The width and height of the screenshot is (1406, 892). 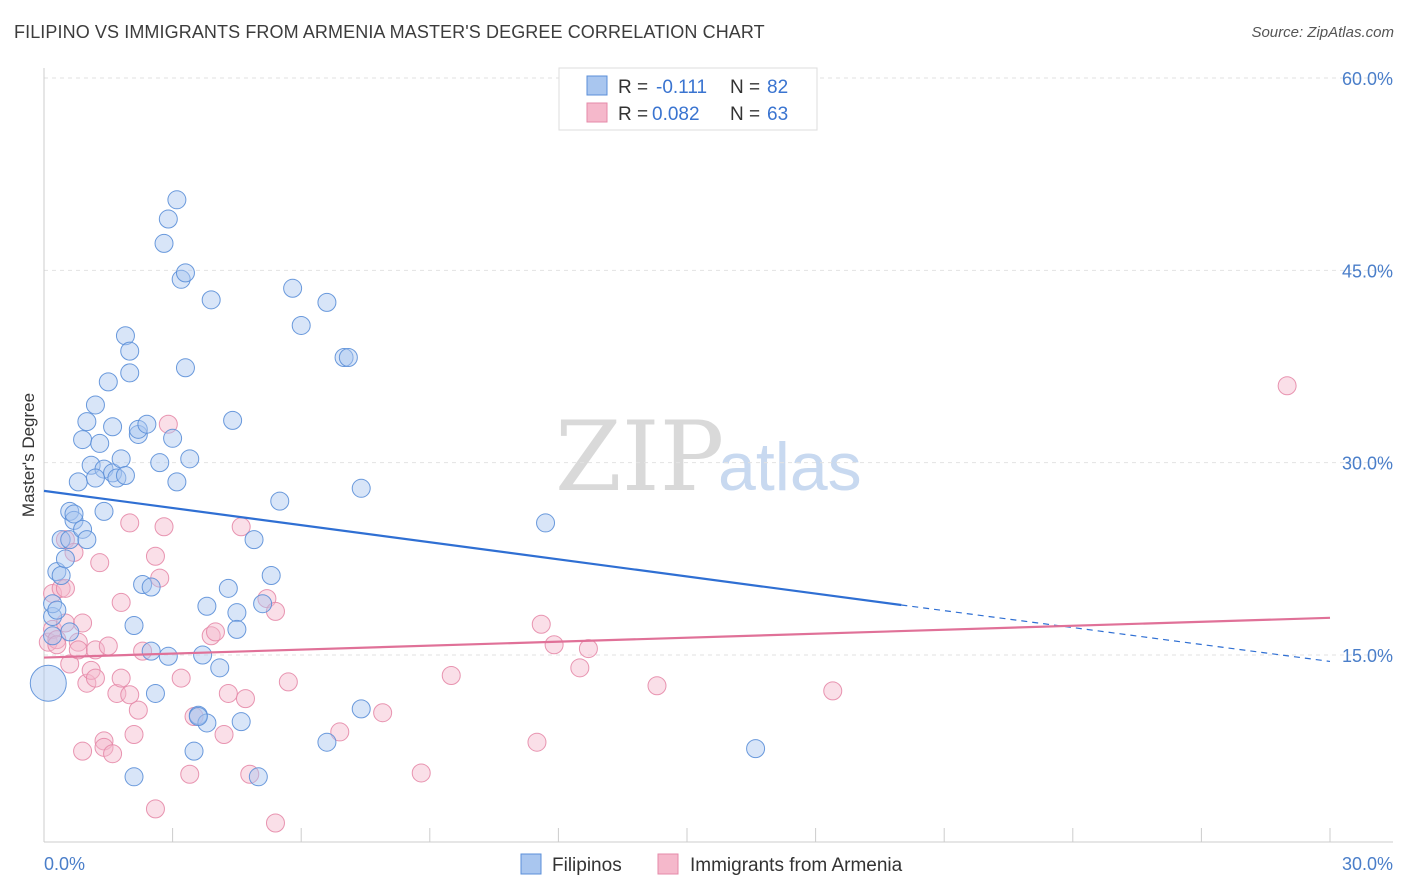 What do you see at coordinates (745, 87) in the screenshot?
I see `legend-n-label-1: N =` at bounding box center [745, 87].